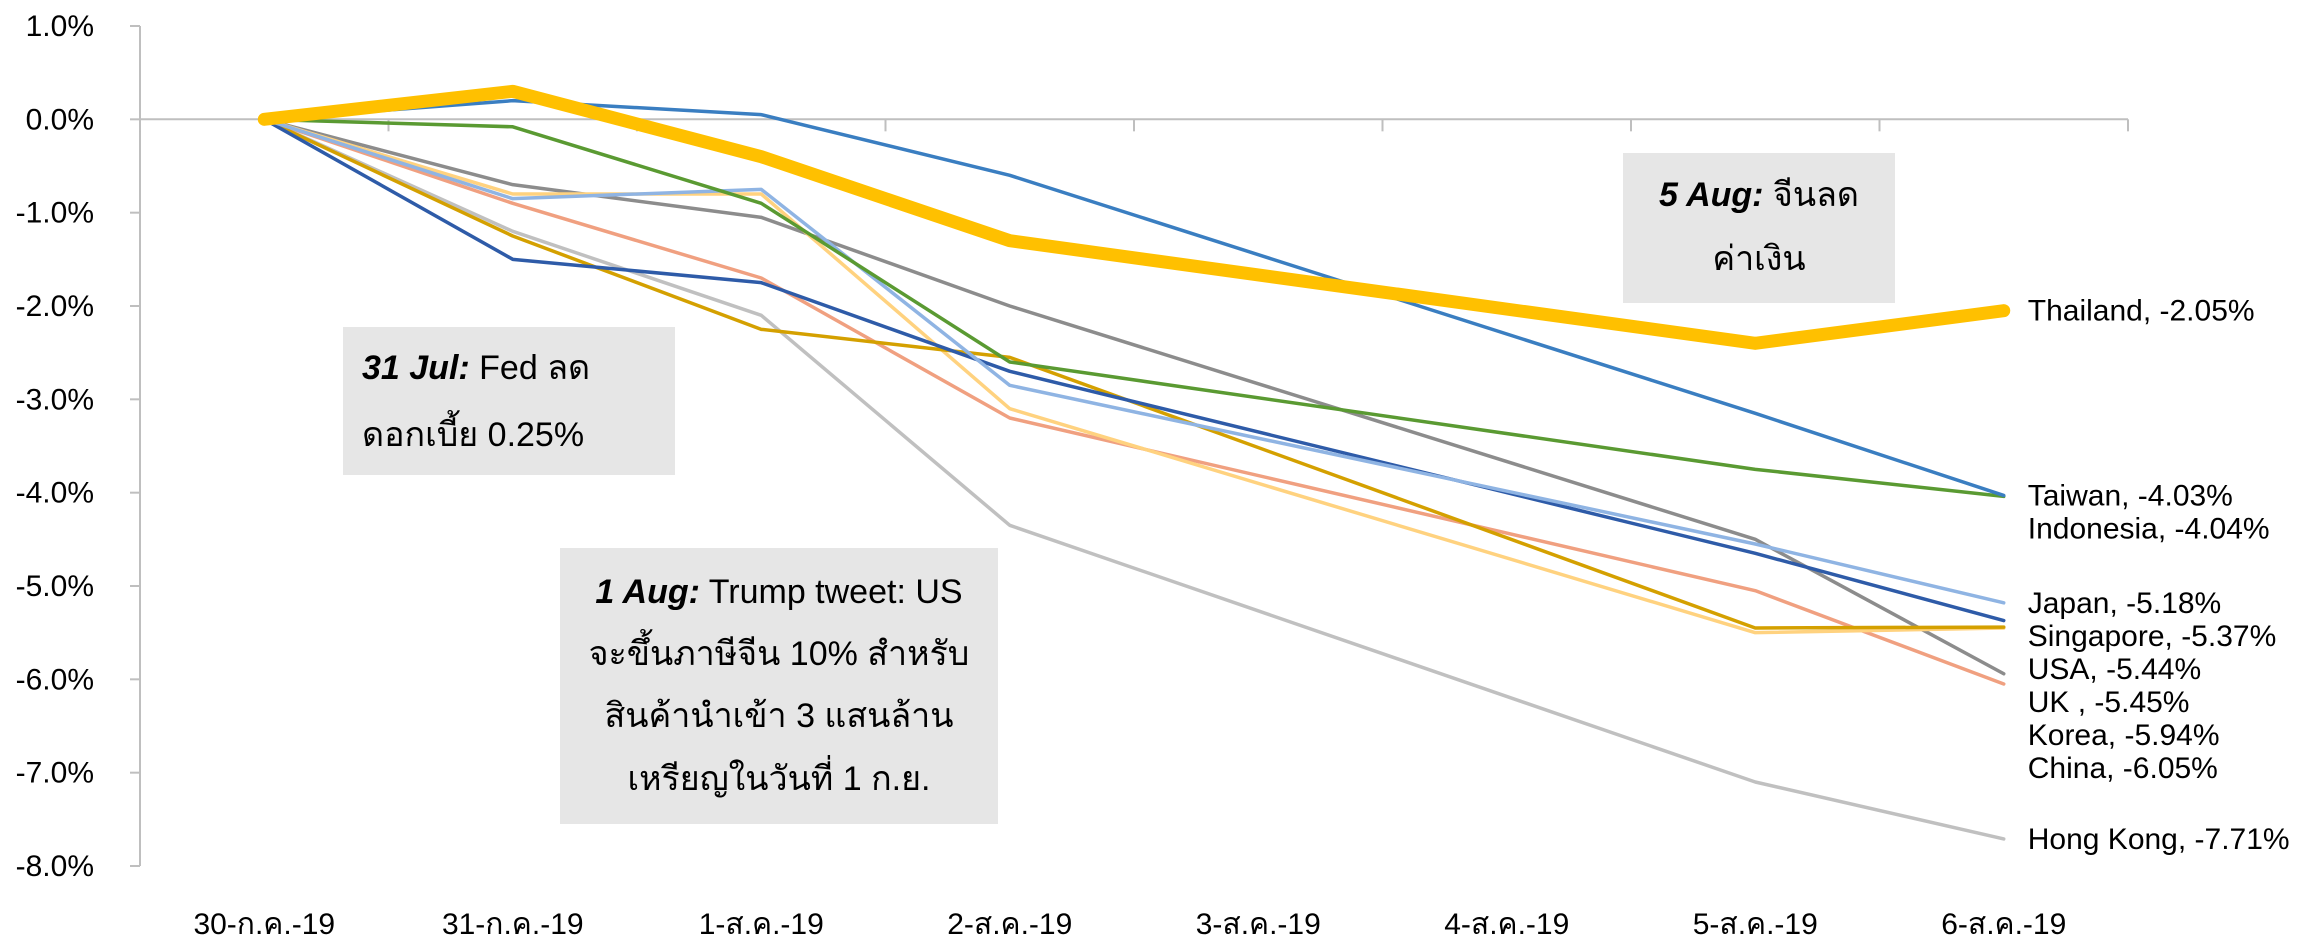  What do you see at coordinates (2141, 311) in the screenshot?
I see `series-end-label: Thailand, -2.05%` at bounding box center [2141, 311].